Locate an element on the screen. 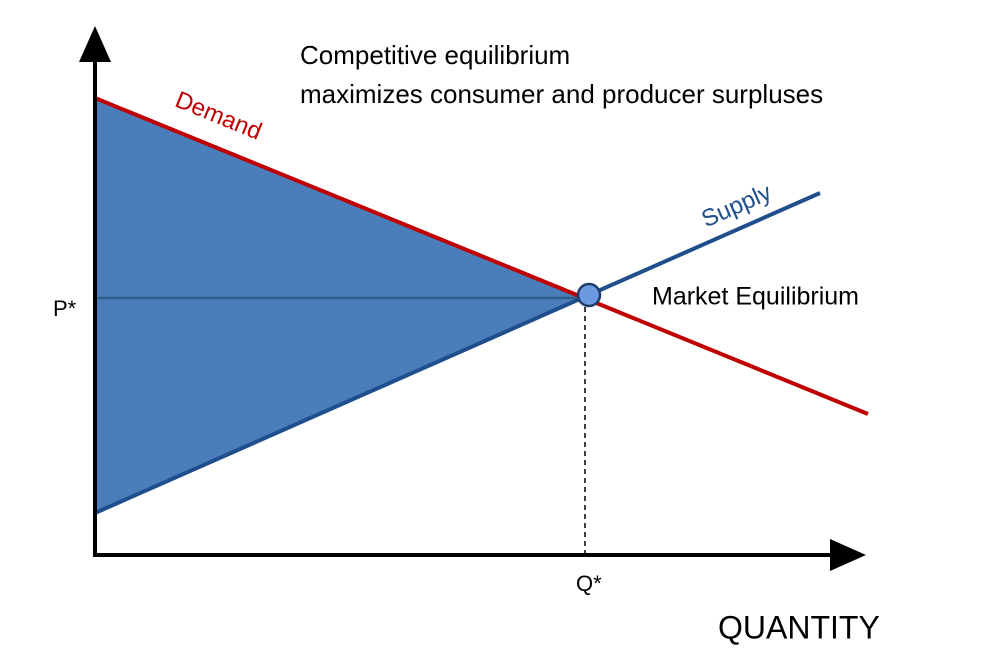 Image resolution: width=1006 pixels, height=657 pixels. supply-label: Supply is located at coordinates (737, 206).